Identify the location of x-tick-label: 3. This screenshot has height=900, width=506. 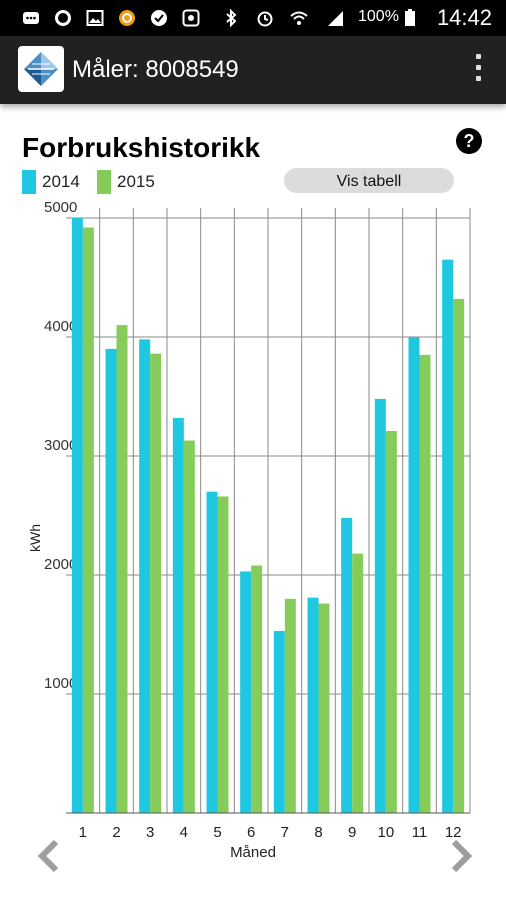
(150, 832).